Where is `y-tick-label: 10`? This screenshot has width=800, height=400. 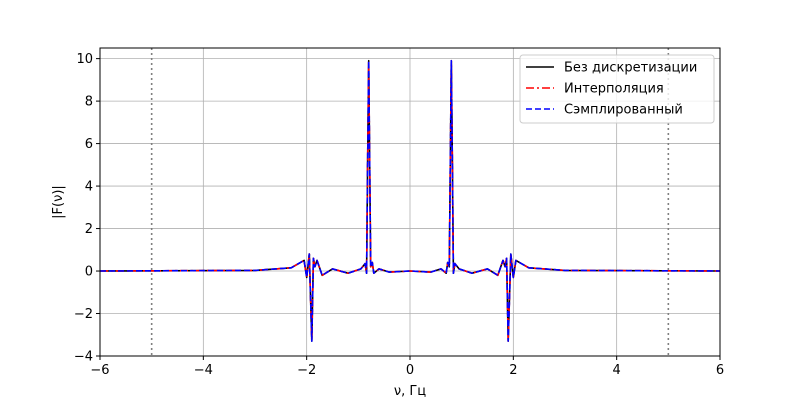 y-tick-label: 10 is located at coordinates (84, 59).